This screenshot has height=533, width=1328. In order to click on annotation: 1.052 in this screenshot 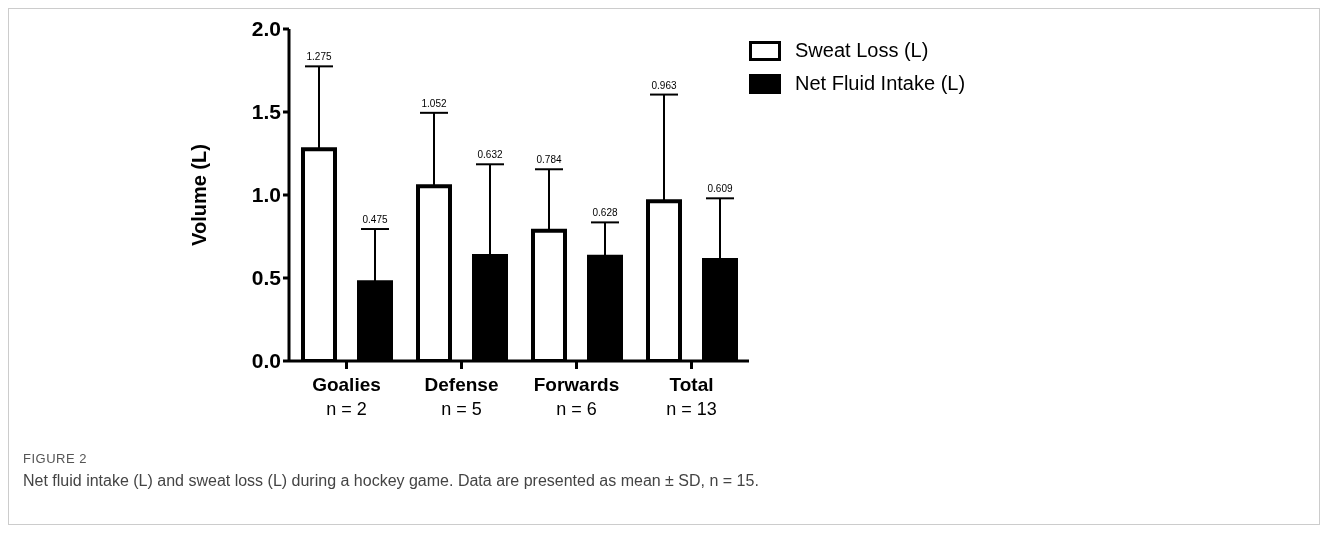, I will do `click(434, 103)`.